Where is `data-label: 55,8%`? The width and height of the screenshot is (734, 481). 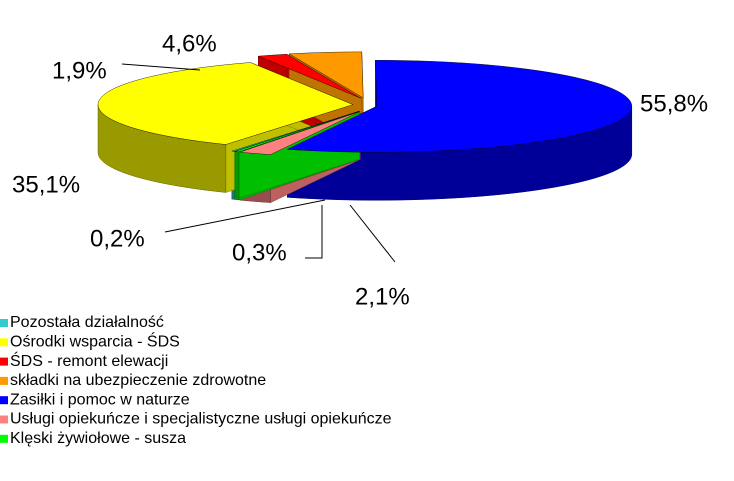
data-label: 55,8% is located at coordinates (674, 103).